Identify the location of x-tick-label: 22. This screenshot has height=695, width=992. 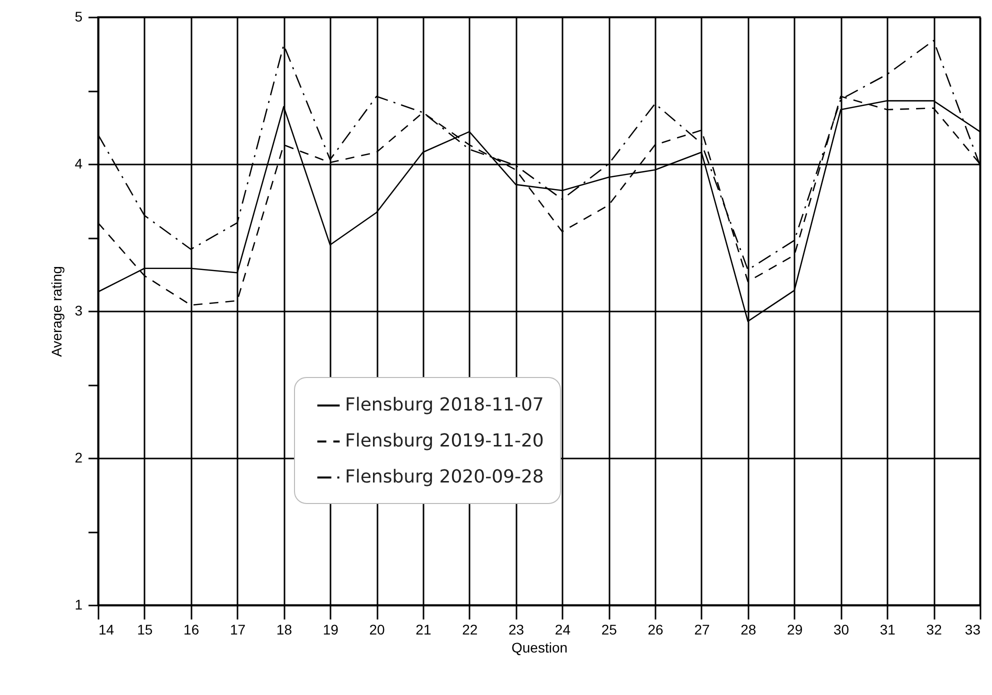
(470, 630).